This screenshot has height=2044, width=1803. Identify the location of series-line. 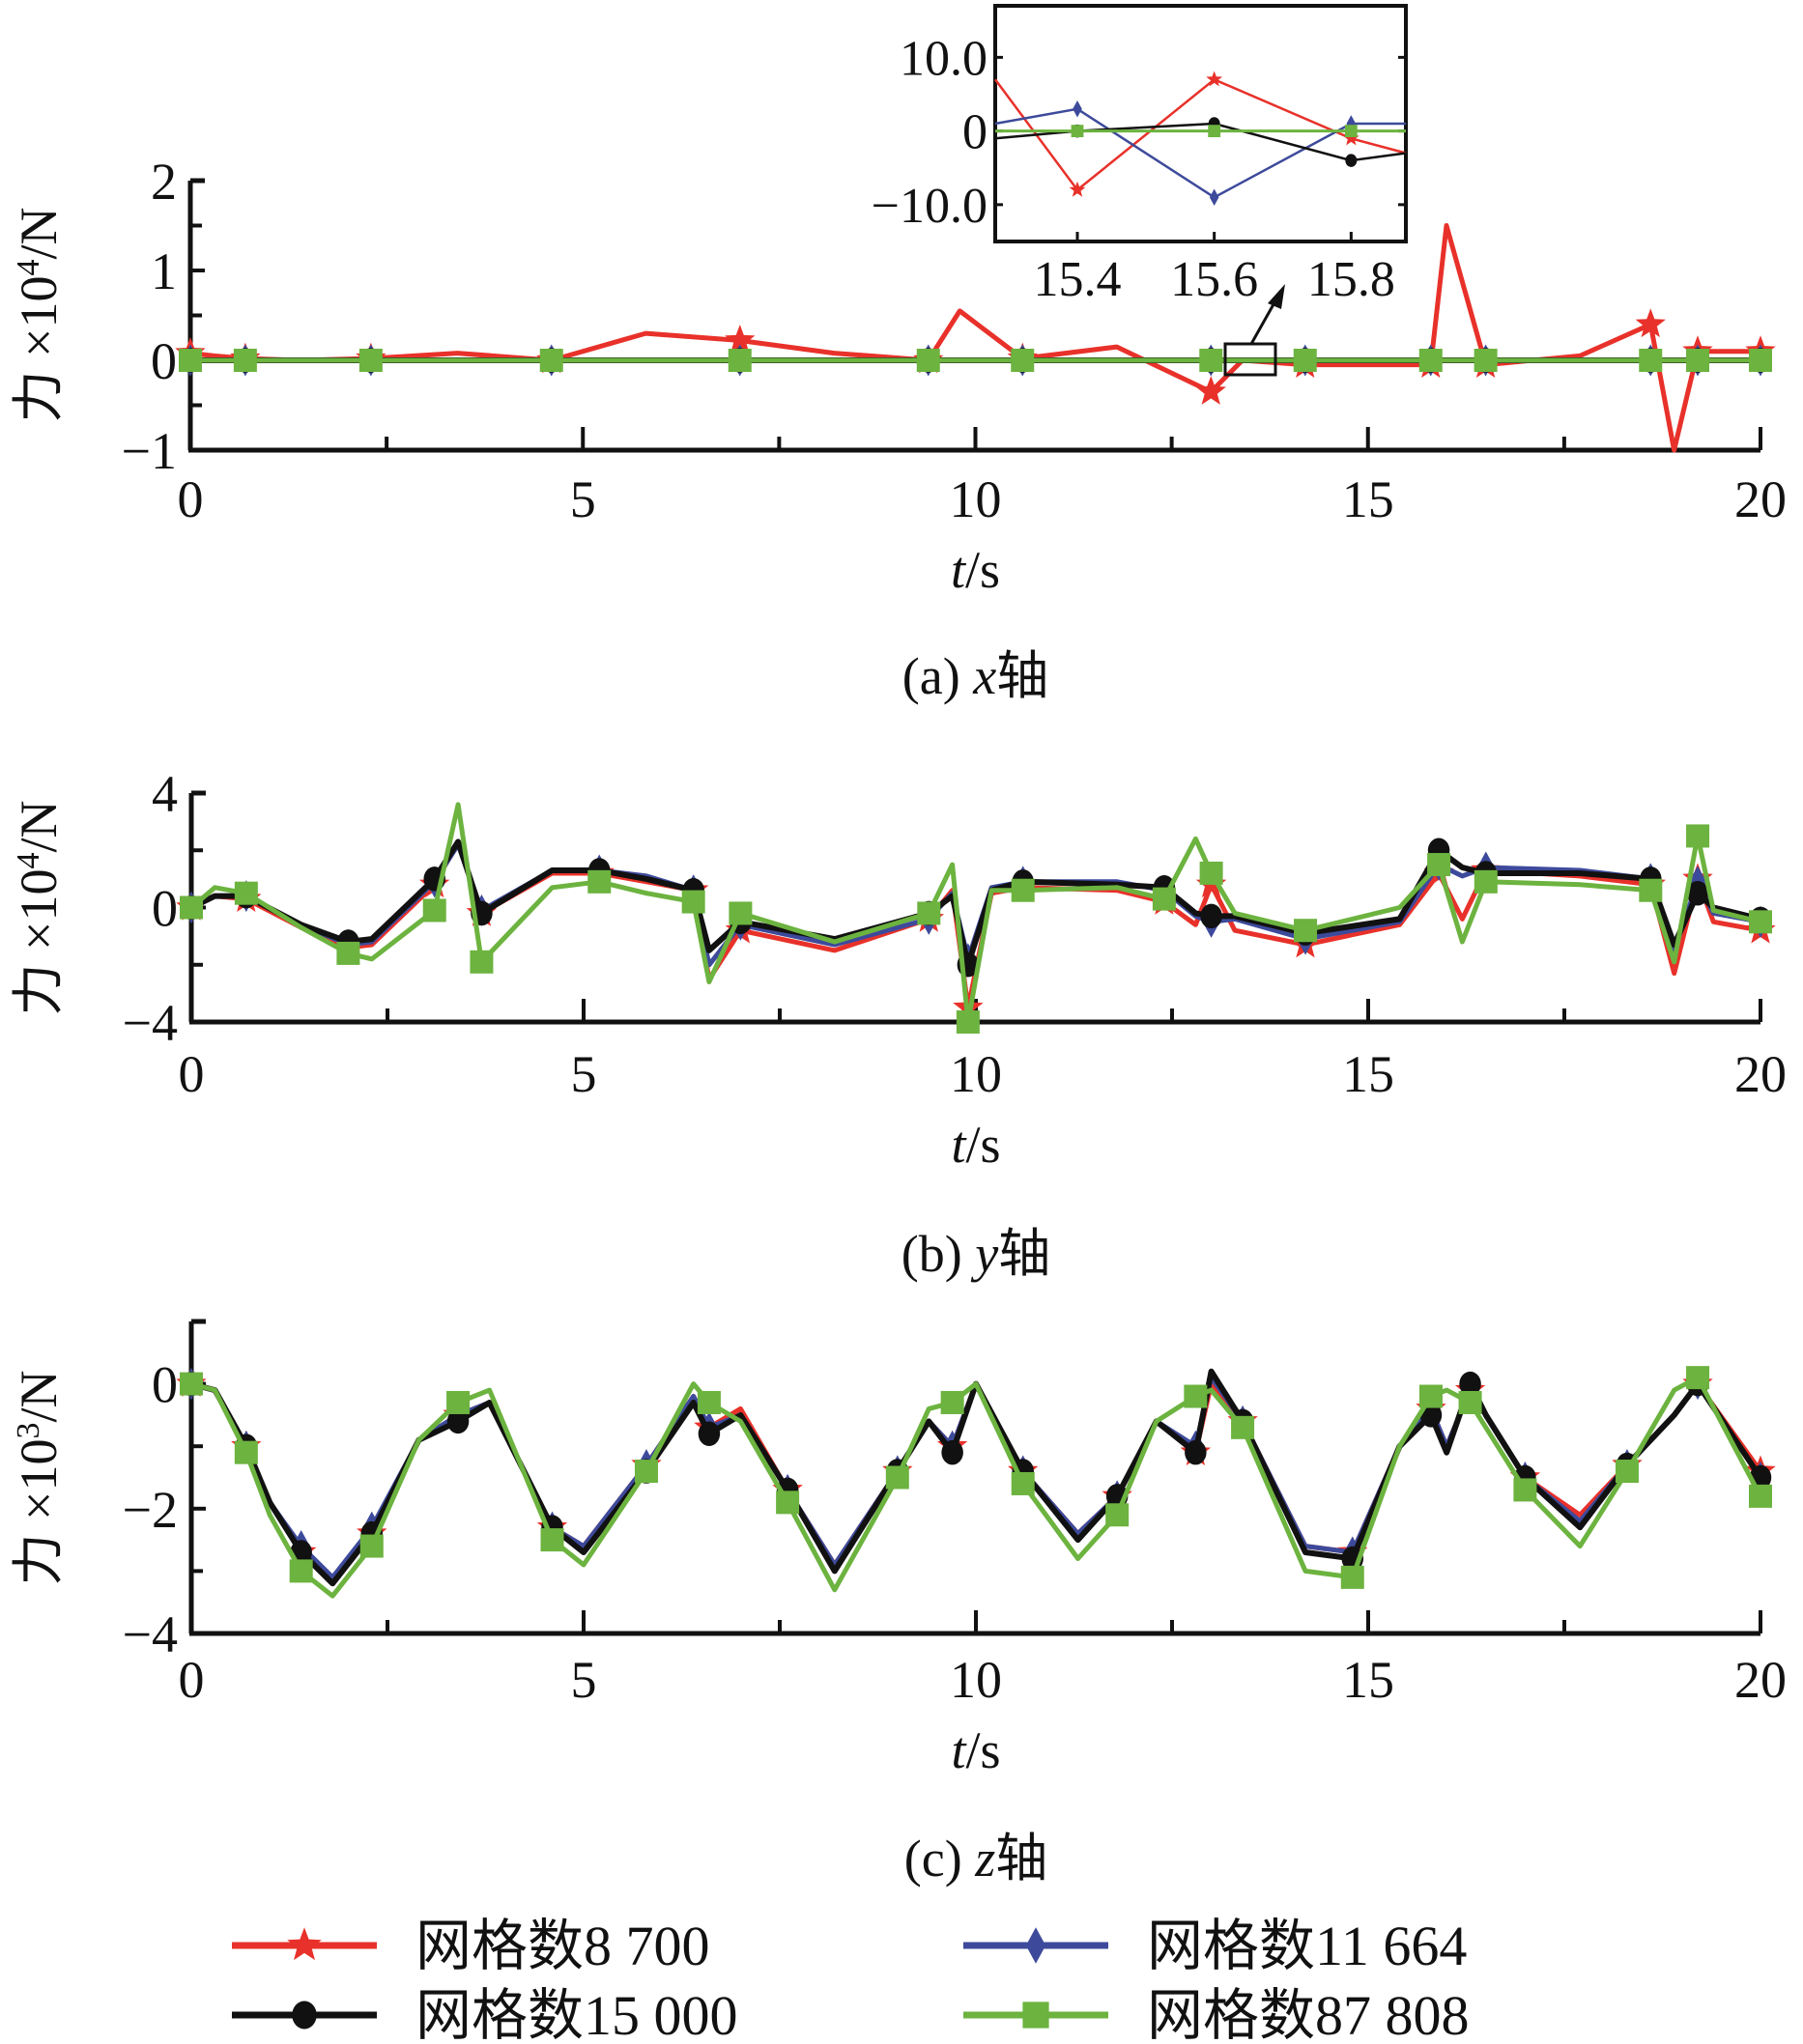
(974, 338).